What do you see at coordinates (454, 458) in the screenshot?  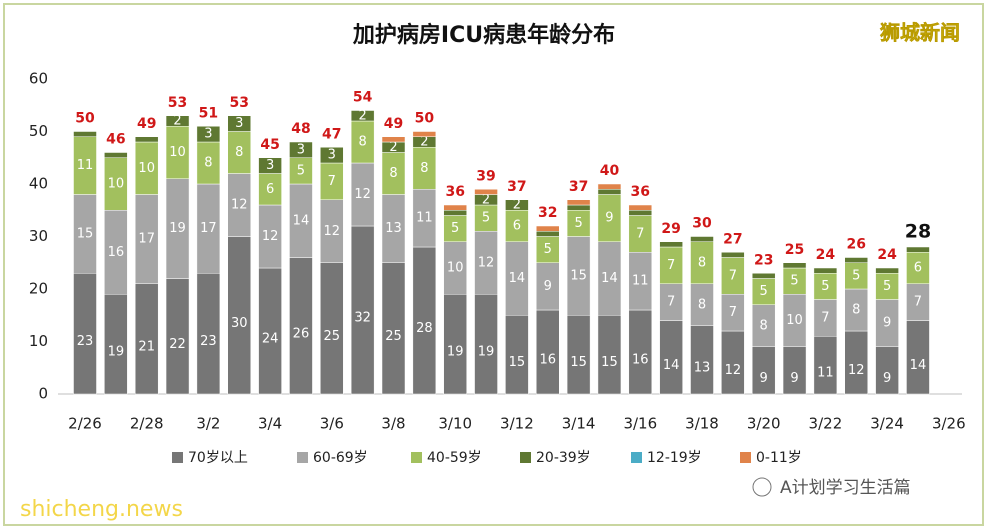 I see `legend-label: 40-59岁` at bounding box center [454, 458].